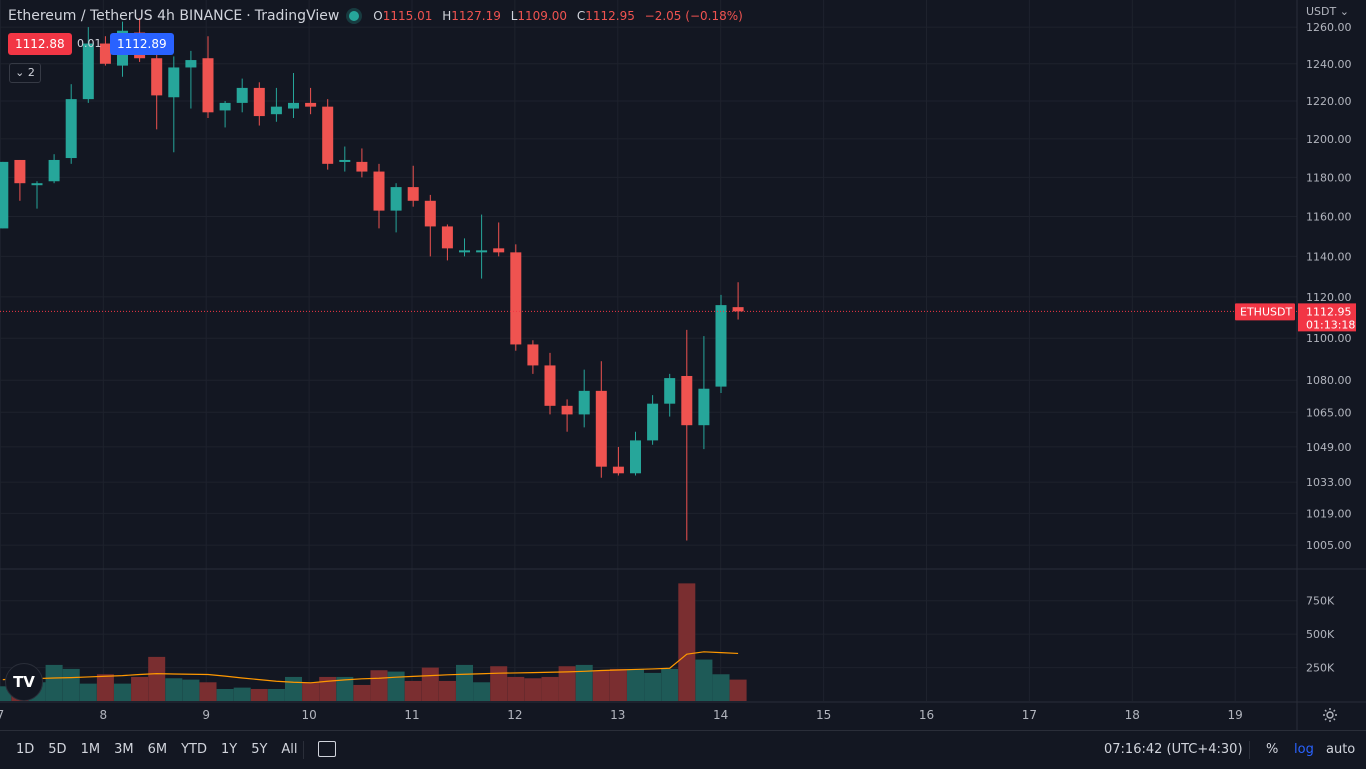 Image resolution: width=1366 pixels, height=769 pixels. What do you see at coordinates (1329, 217) in the screenshot?
I see `price-tick-label: 1160.00` at bounding box center [1329, 217].